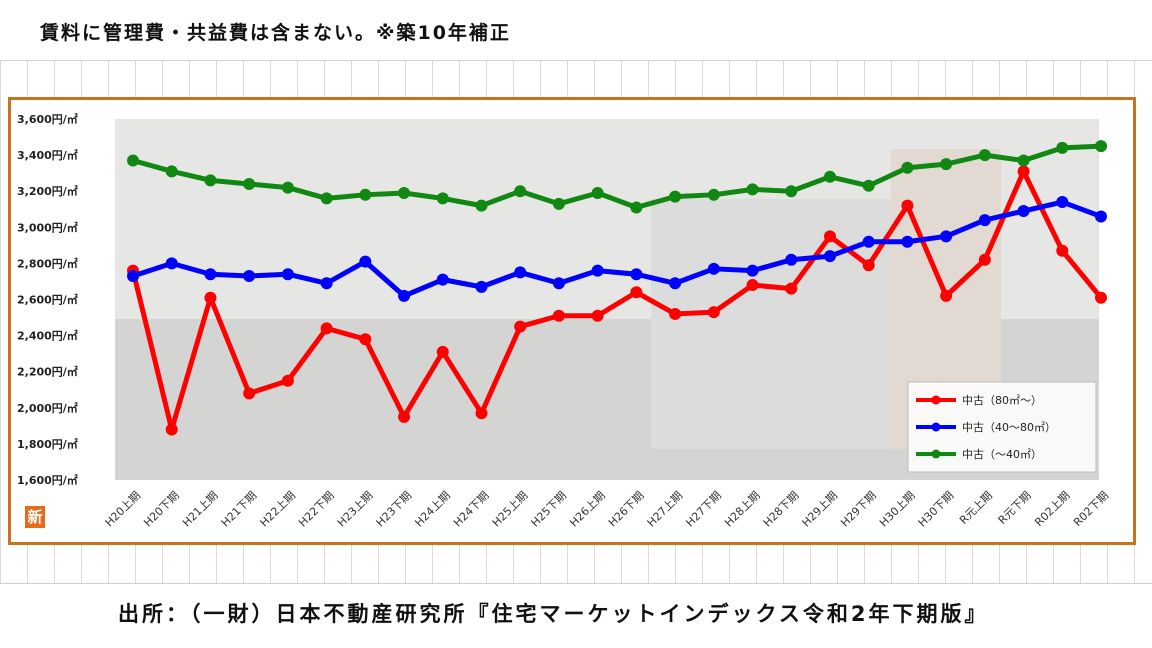 The image size is (1152, 648). What do you see at coordinates (47, 444) in the screenshot?
I see `y-tick-label: 1,800円/㎡` at bounding box center [47, 444].